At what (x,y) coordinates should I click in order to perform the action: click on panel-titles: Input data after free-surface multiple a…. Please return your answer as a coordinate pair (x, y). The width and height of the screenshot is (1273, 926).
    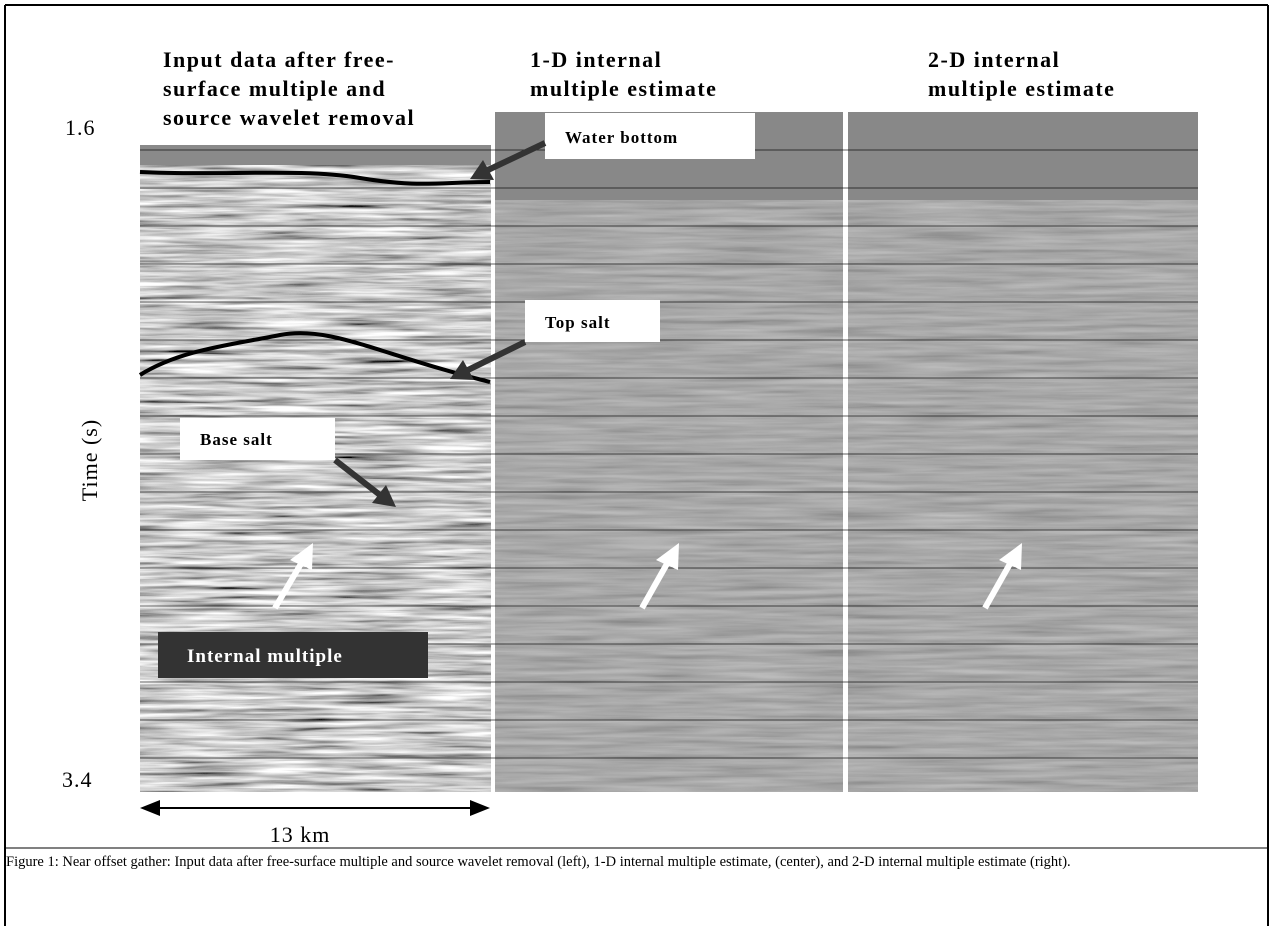
    Looking at the image, I should click on (639, 88).